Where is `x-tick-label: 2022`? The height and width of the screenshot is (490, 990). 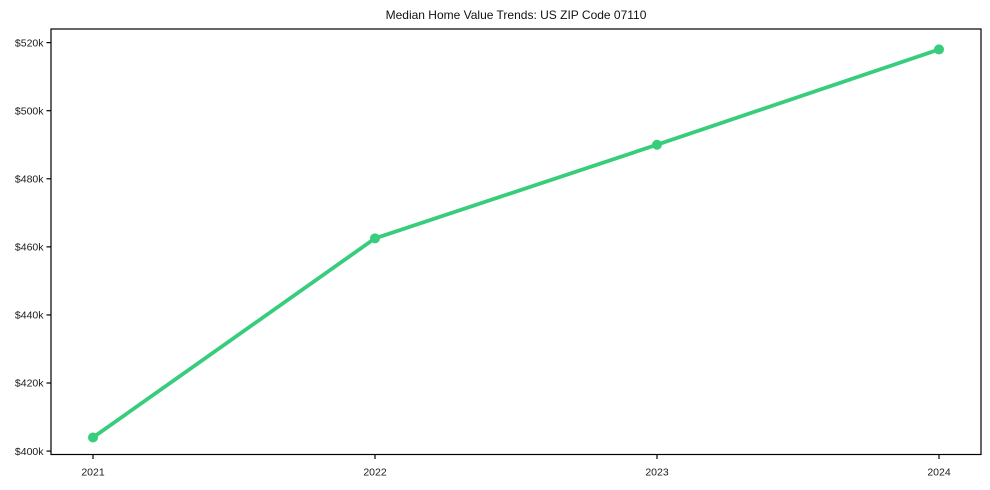 x-tick-label: 2022 is located at coordinates (375, 473).